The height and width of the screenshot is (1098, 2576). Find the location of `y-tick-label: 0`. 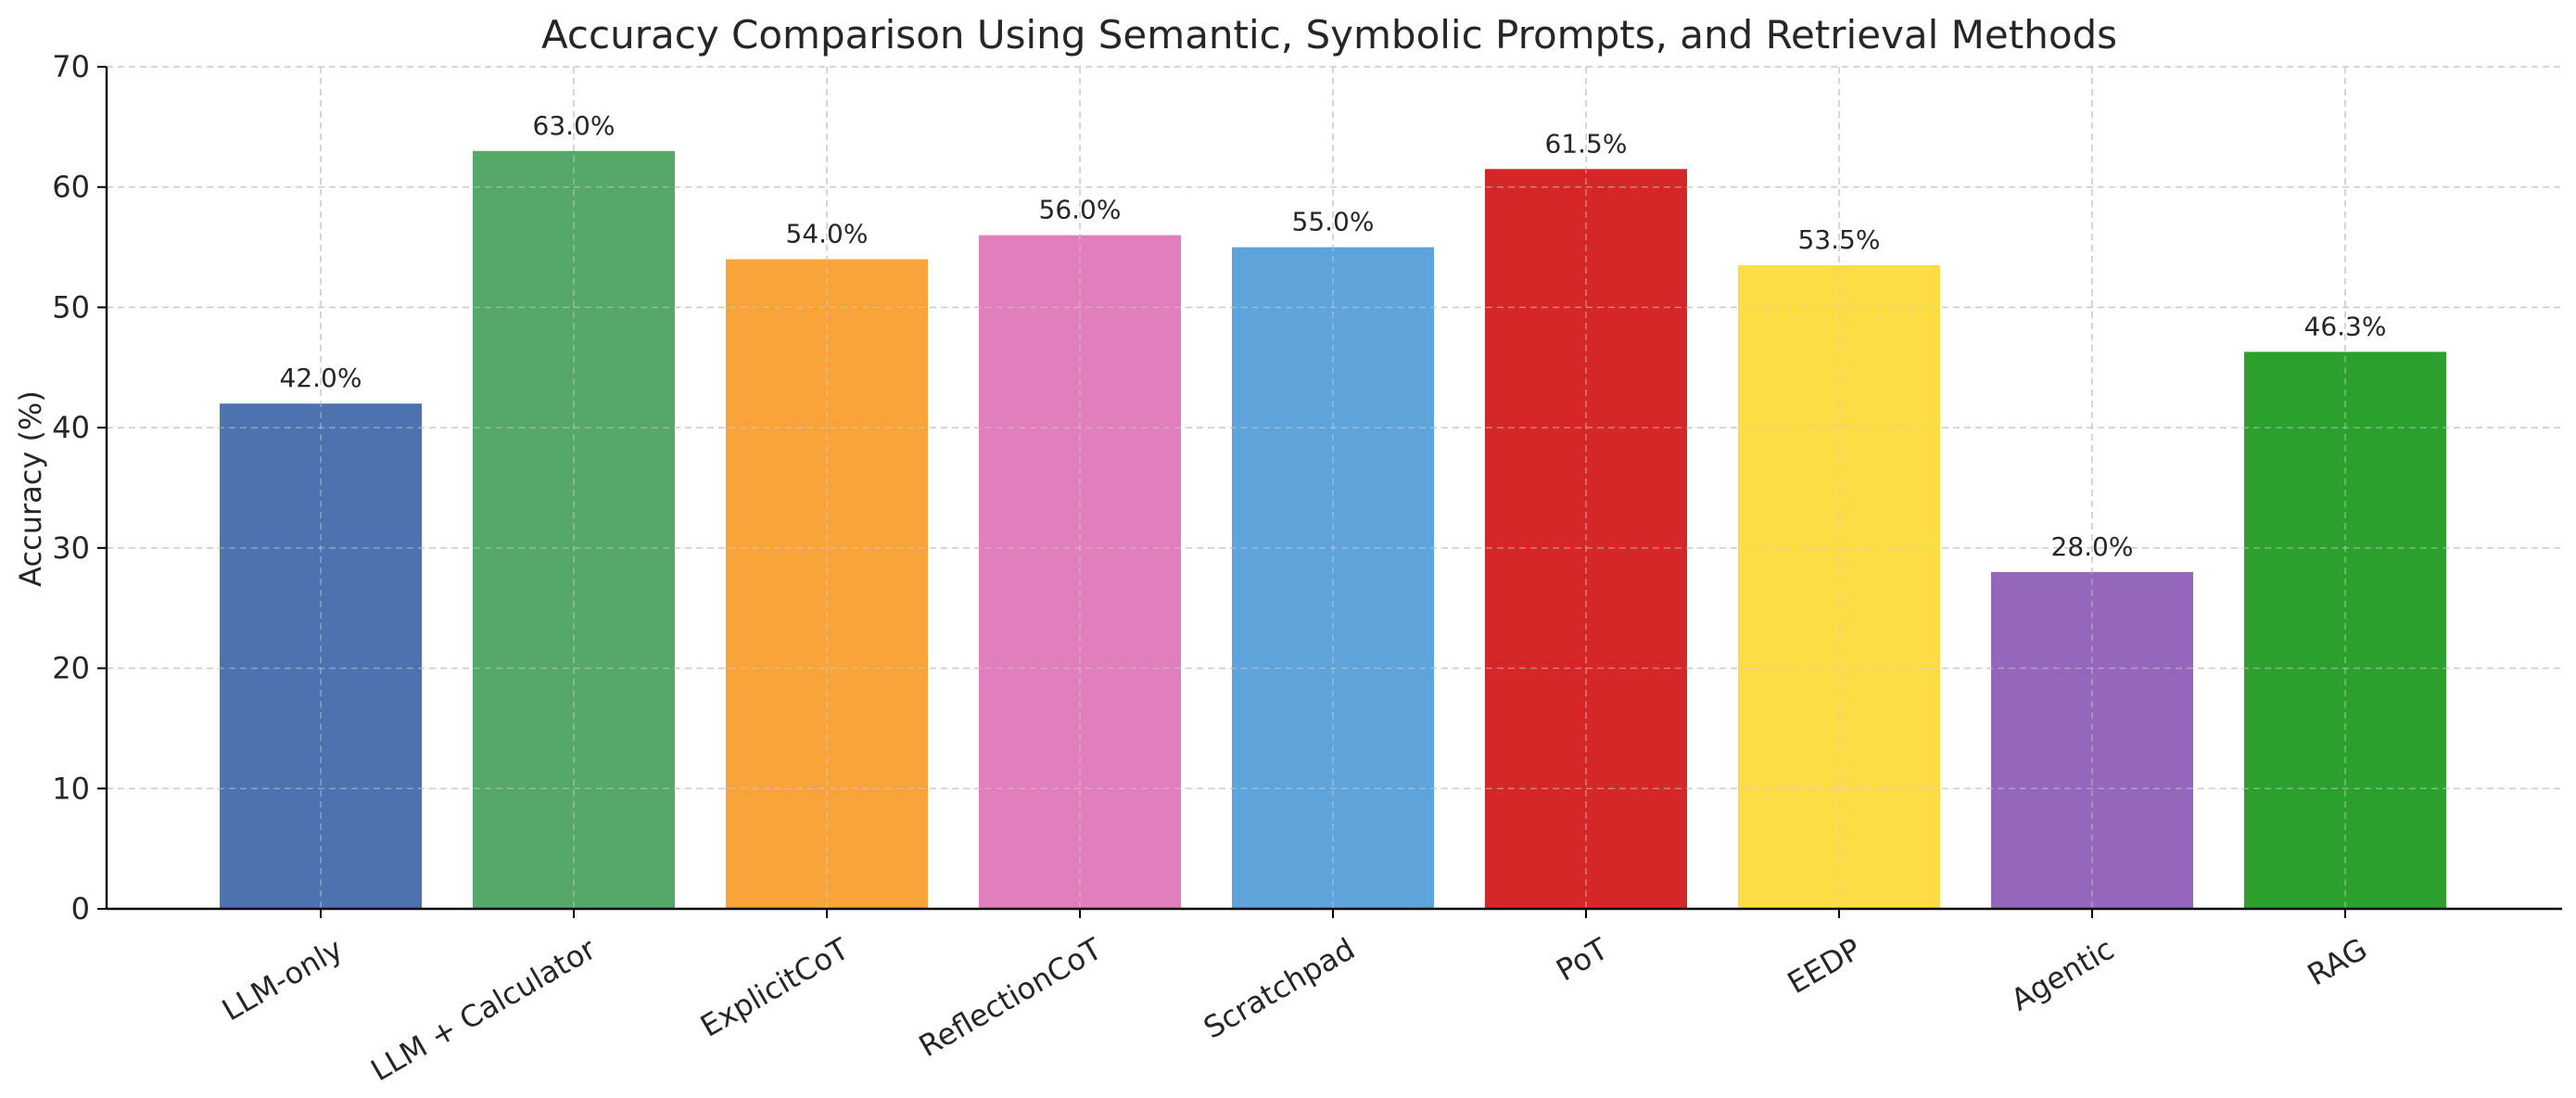

y-tick-label: 0 is located at coordinates (80, 908).